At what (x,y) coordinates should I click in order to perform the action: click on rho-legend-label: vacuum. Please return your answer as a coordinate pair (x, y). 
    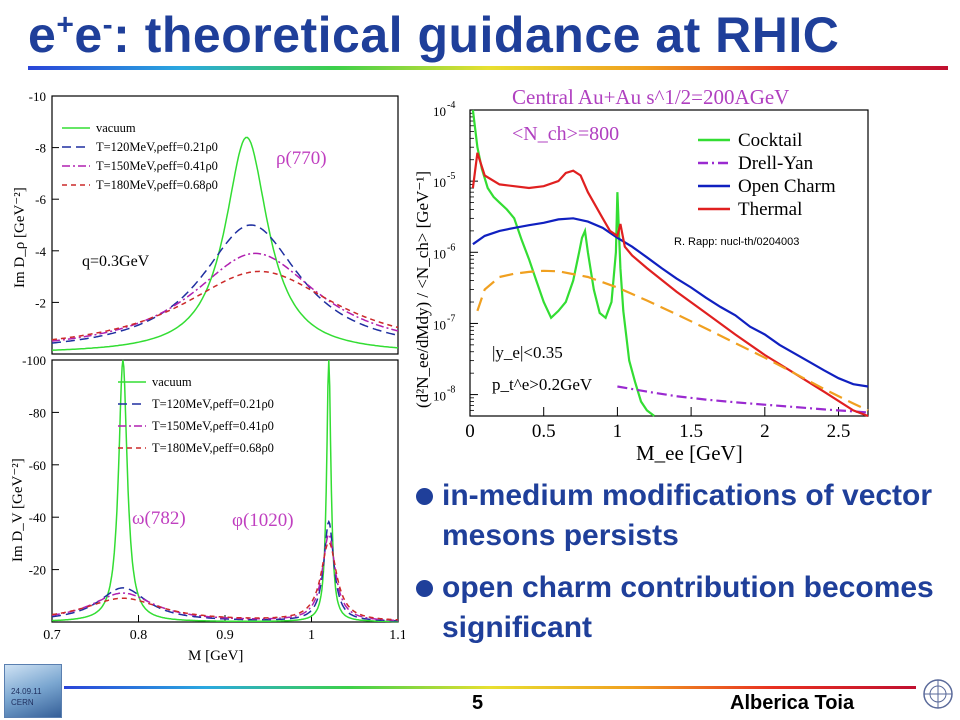
    Looking at the image, I should click on (116, 128).